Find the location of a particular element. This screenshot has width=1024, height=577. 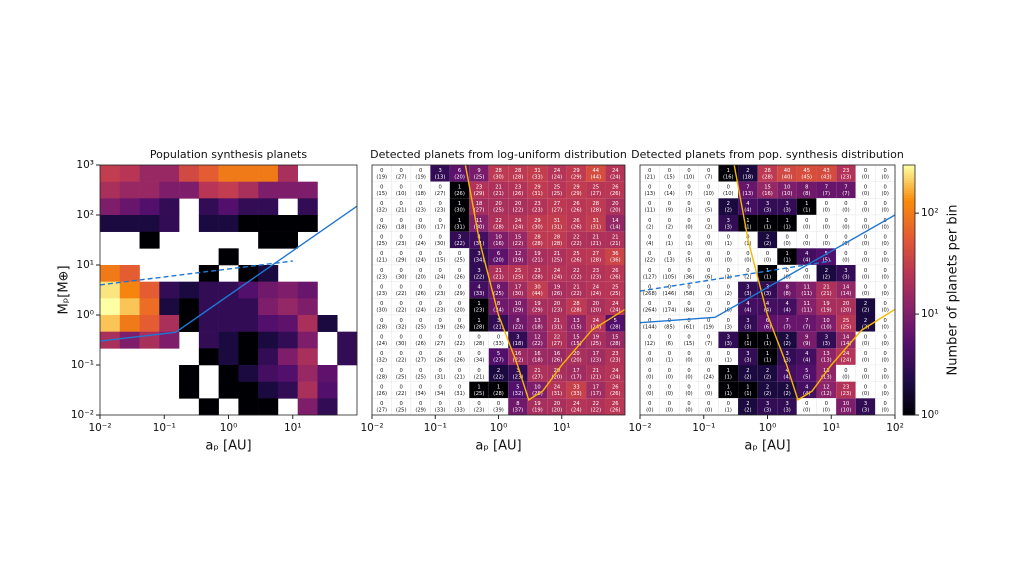

cell-total: (16) is located at coordinates (728, 177).